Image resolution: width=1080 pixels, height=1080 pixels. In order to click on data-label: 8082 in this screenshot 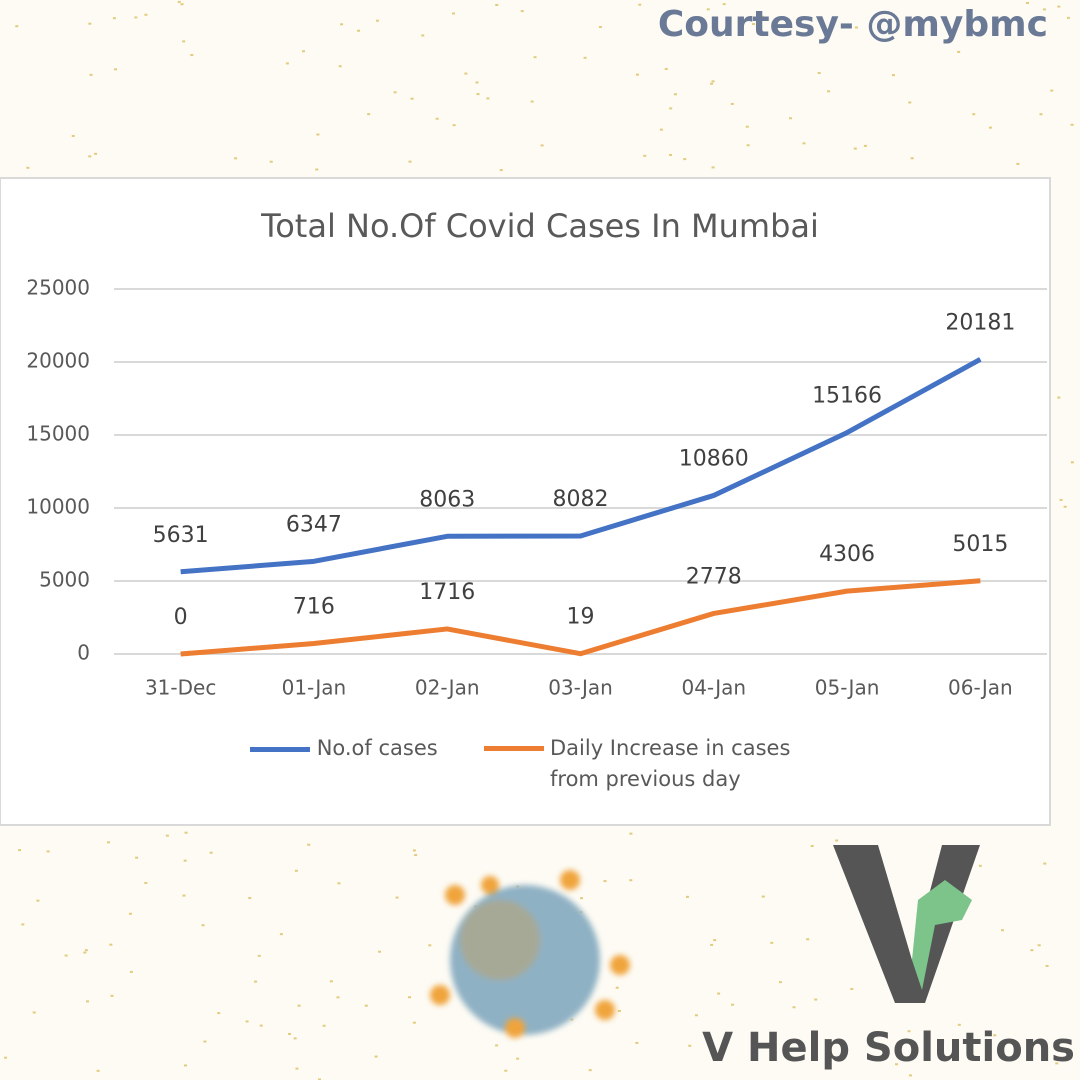, I will do `click(581, 499)`.